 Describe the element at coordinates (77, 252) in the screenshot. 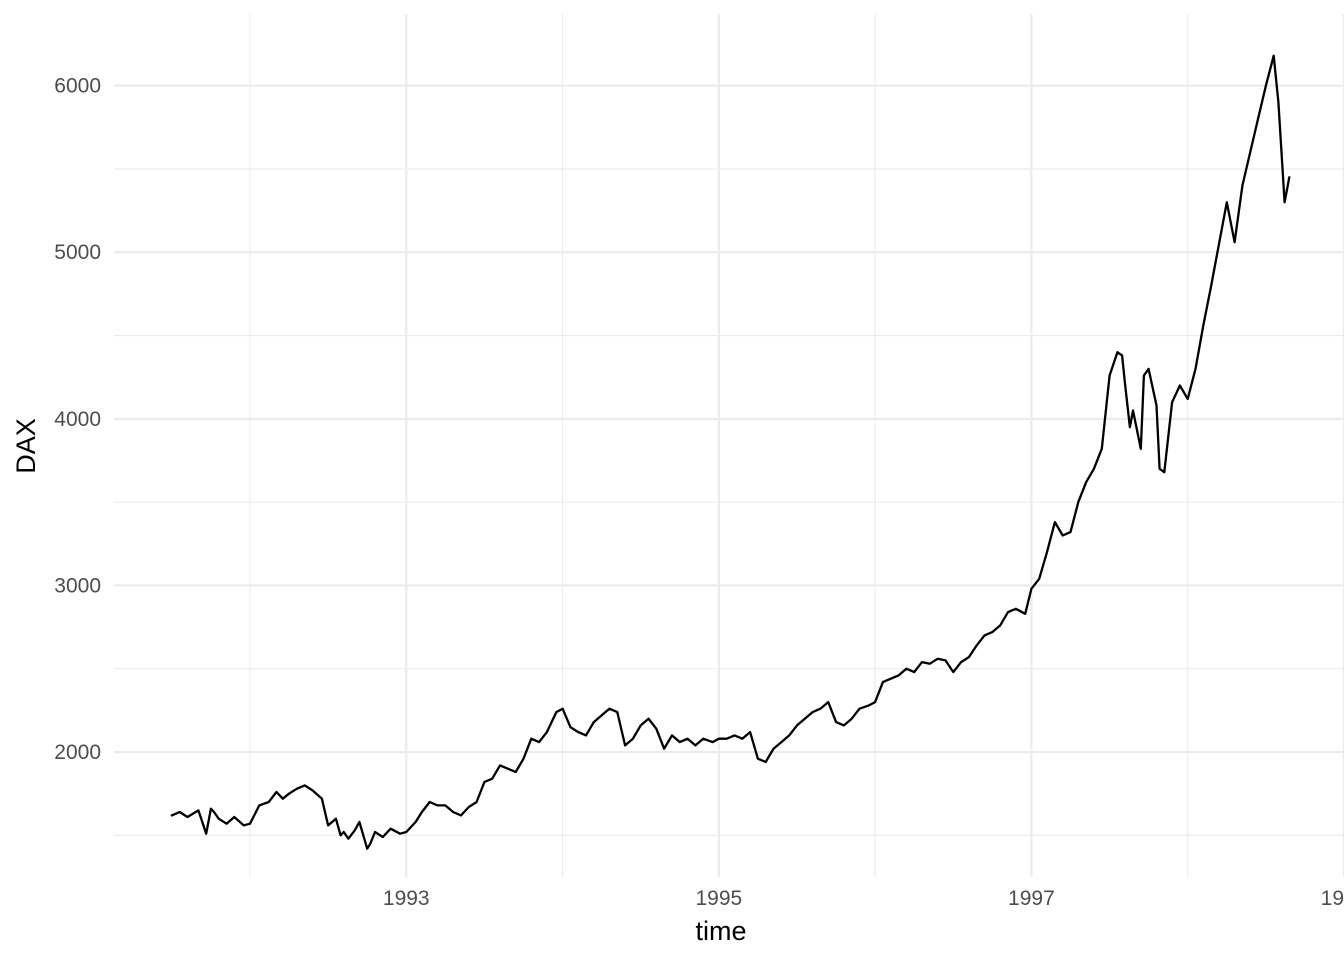

I see `y-tick-label: 5000` at that location.